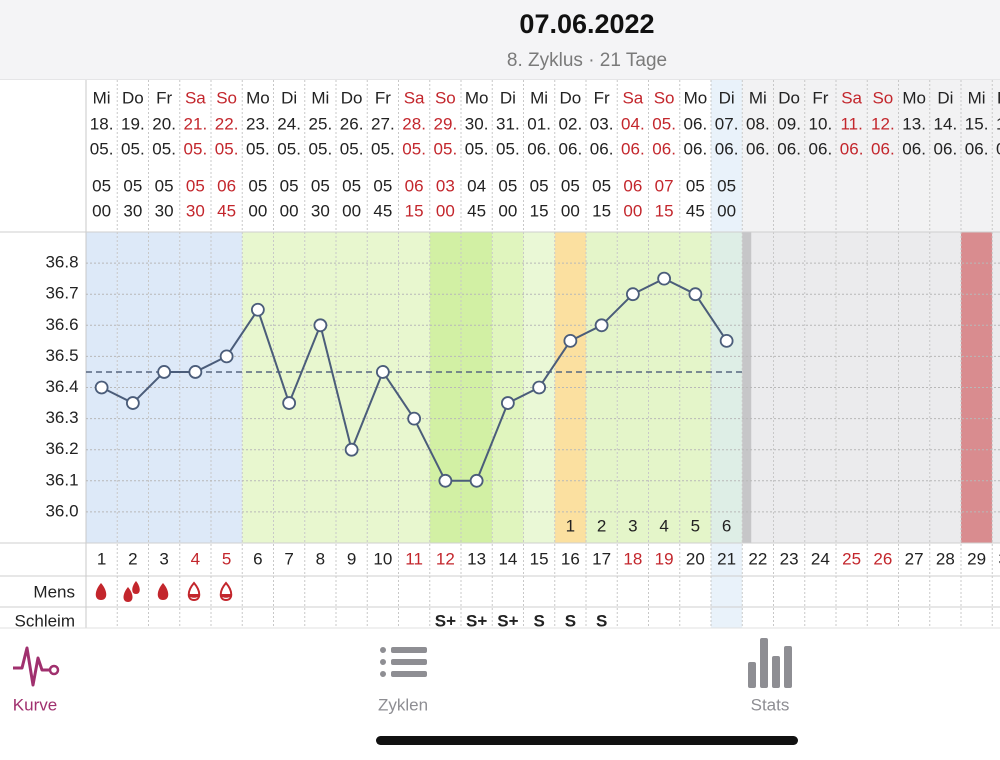  Describe the element at coordinates (695, 558) in the screenshot. I see `day-number: 20` at that location.